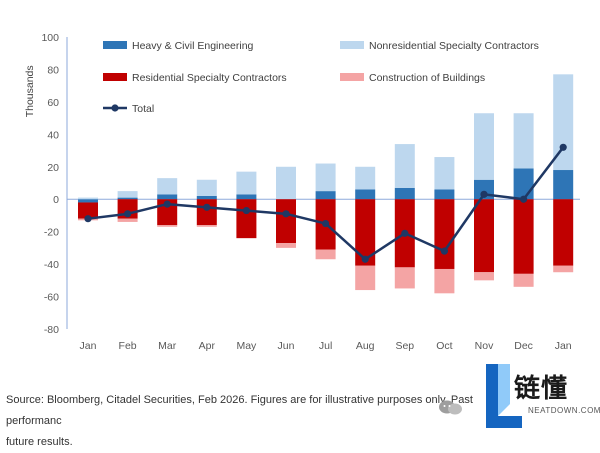 This screenshot has width=600, height=453. What do you see at coordinates (563, 346) in the screenshot?
I see `x-tick-label: Jan` at bounding box center [563, 346].